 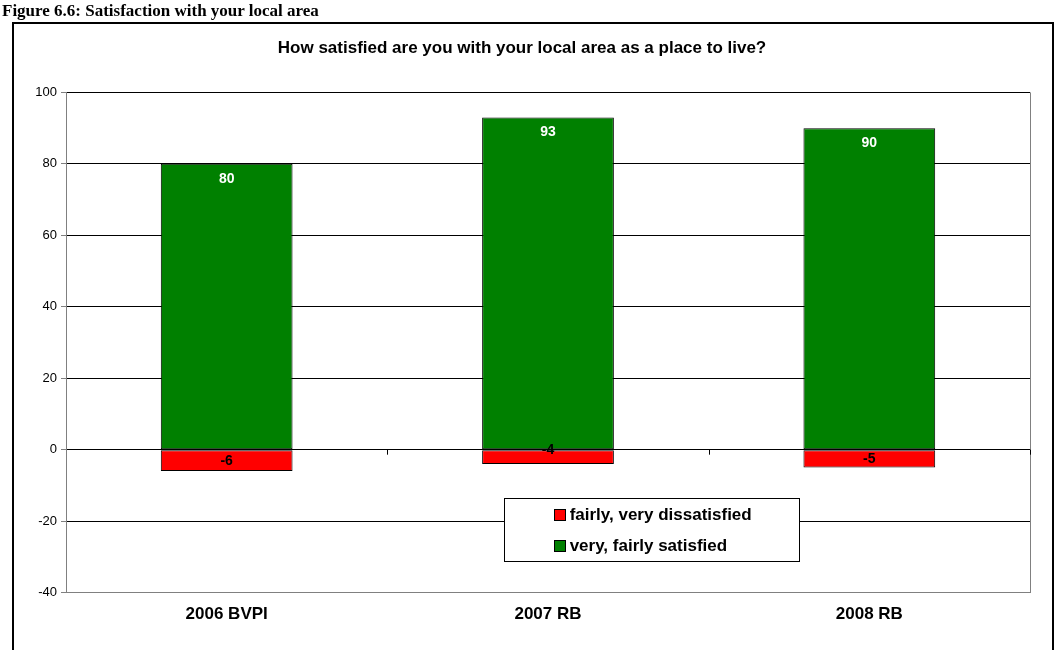 What do you see at coordinates (53, 449) in the screenshot?
I see `y-tick-label: 0` at bounding box center [53, 449].